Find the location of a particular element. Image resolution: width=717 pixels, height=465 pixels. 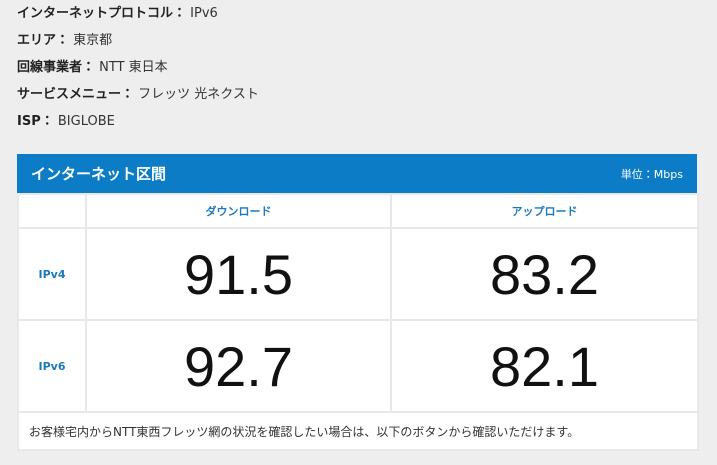

info-label: 回線事業者： is located at coordinates (56, 67).